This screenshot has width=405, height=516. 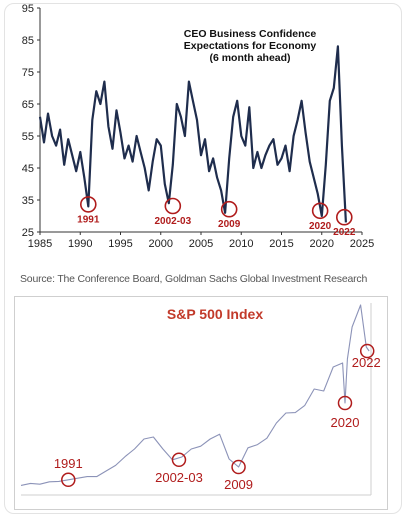 I want to click on y-tick-label: 95, so click(x=28, y=9).